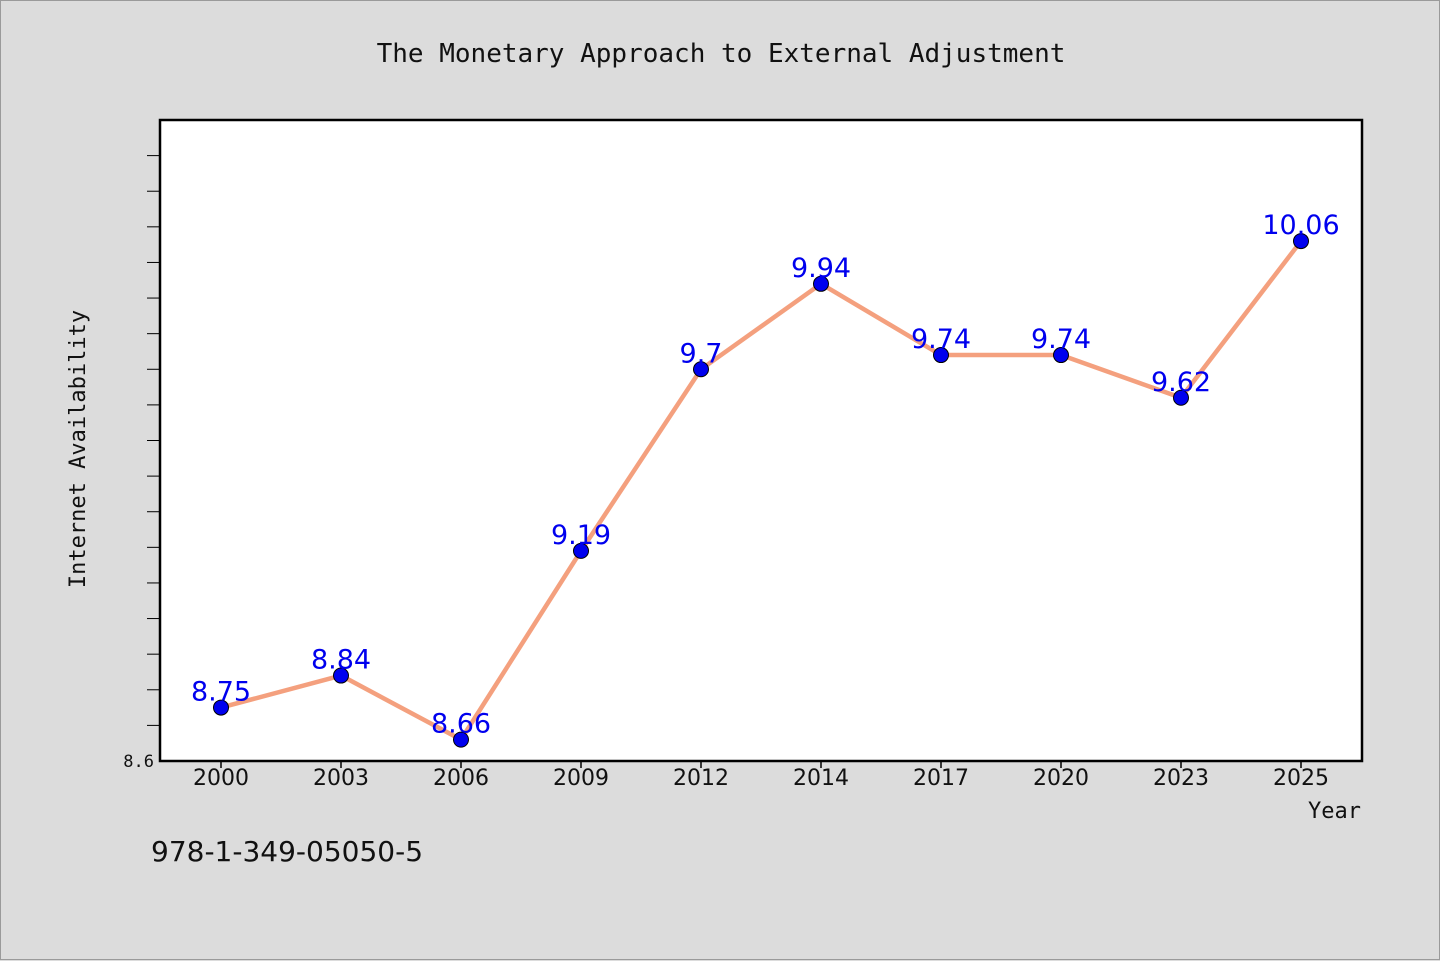  Describe the element at coordinates (581, 535) in the screenshot. I see `data-label: 9.19` at that location.